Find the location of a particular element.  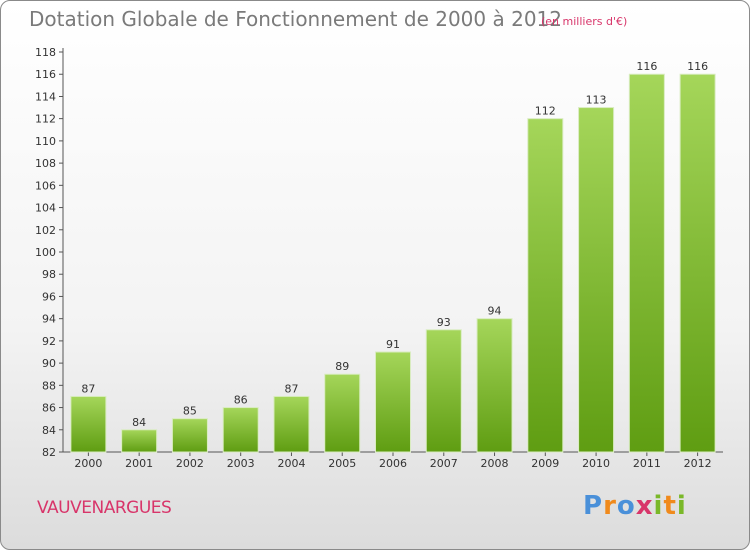

chart-subtitle: (en milliers d'€) is located at coordinates (584, 21).